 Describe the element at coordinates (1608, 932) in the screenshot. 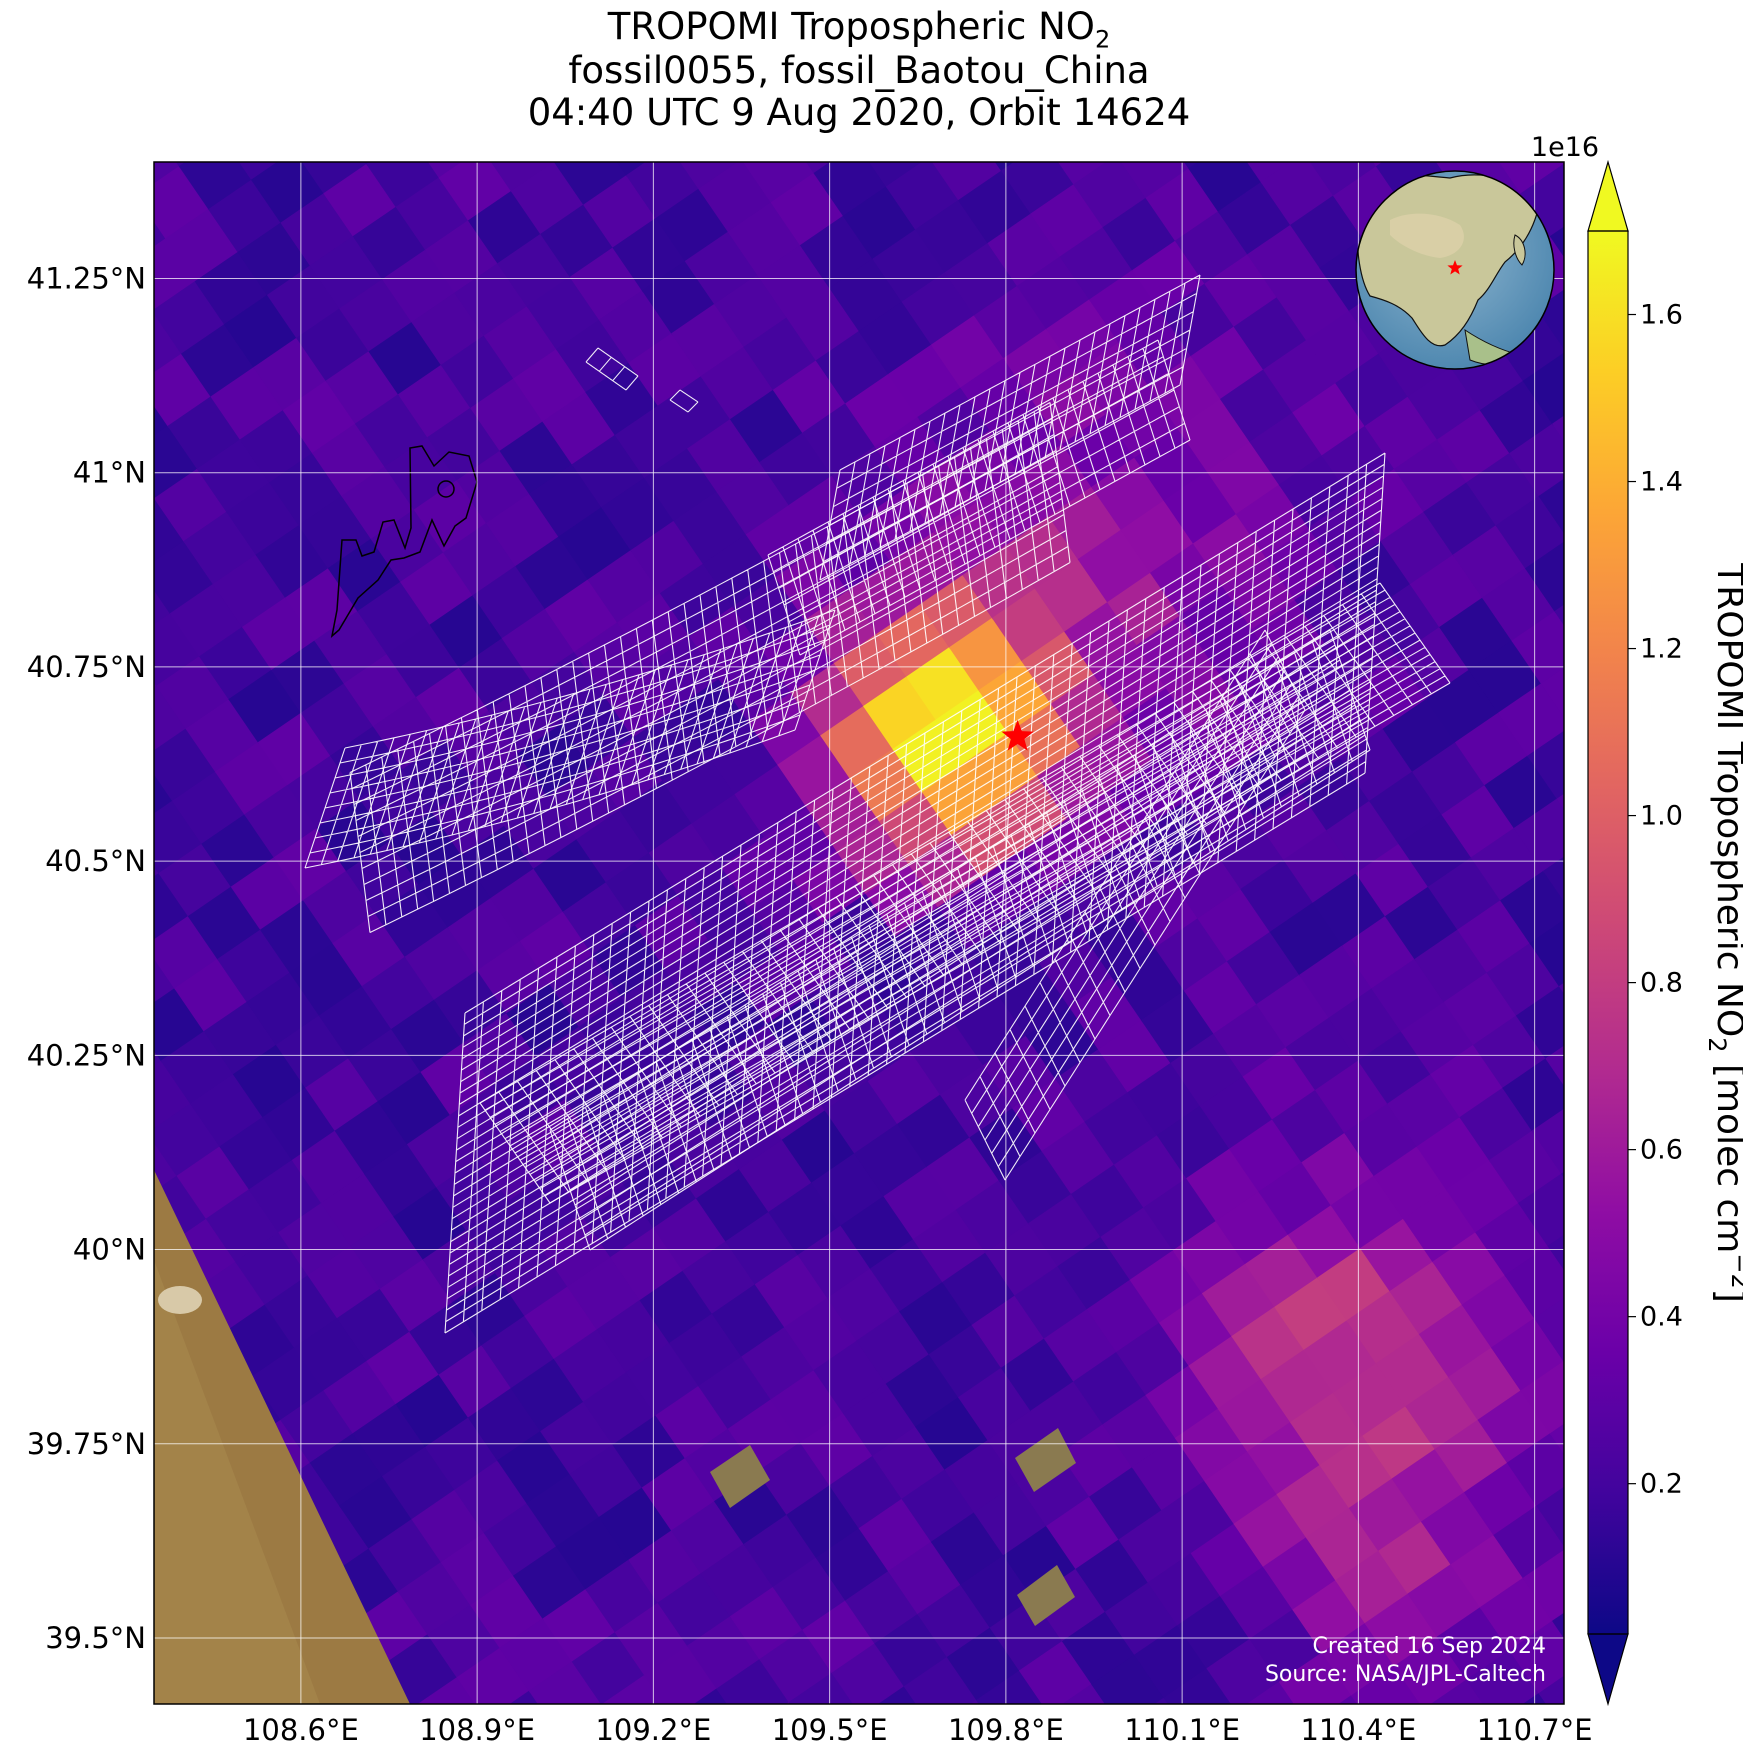

I see `colorbar-gradient` at that location.